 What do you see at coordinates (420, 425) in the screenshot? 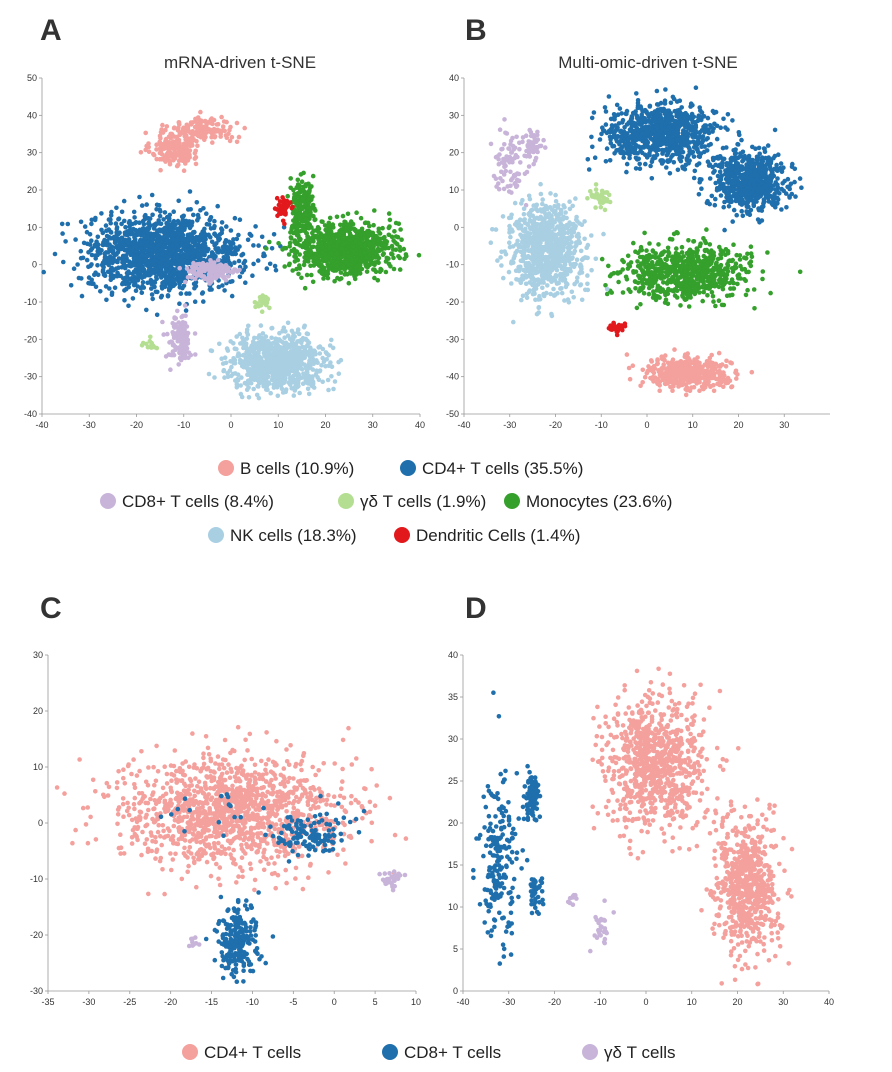
I see `x-tick-label: 40` at bounding box center [420, 425].